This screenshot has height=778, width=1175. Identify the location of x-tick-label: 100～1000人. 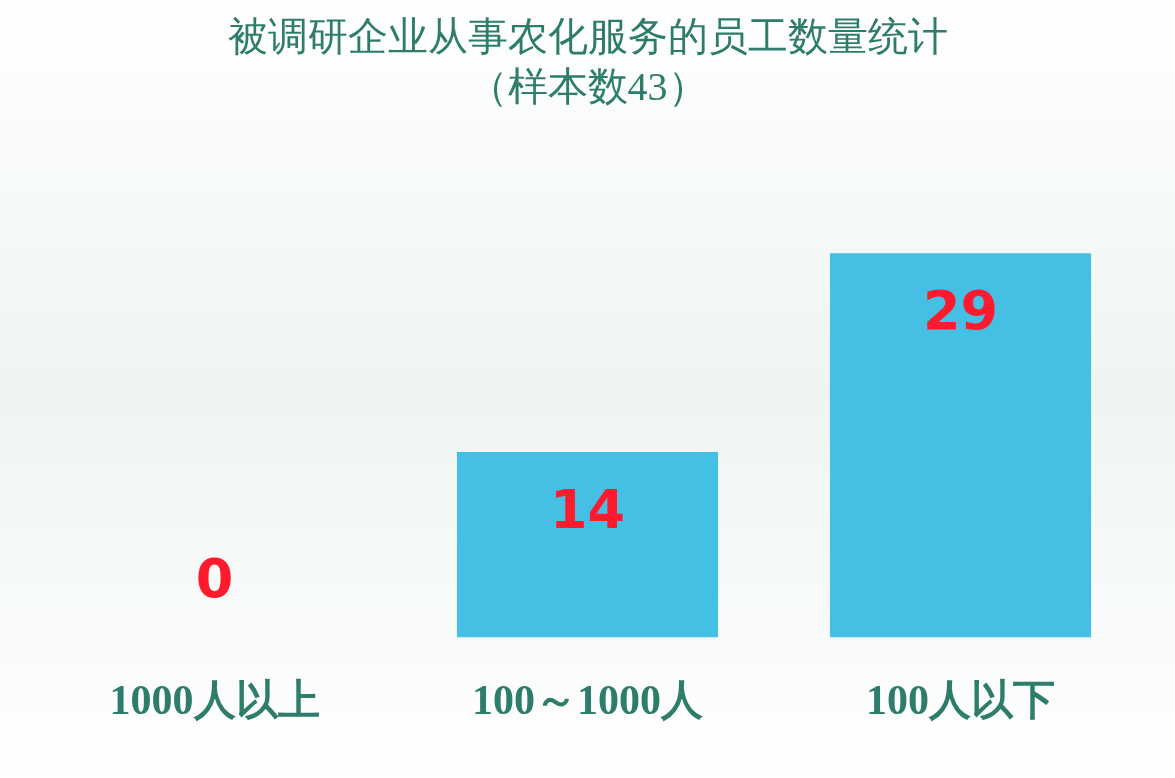
(587, 699).